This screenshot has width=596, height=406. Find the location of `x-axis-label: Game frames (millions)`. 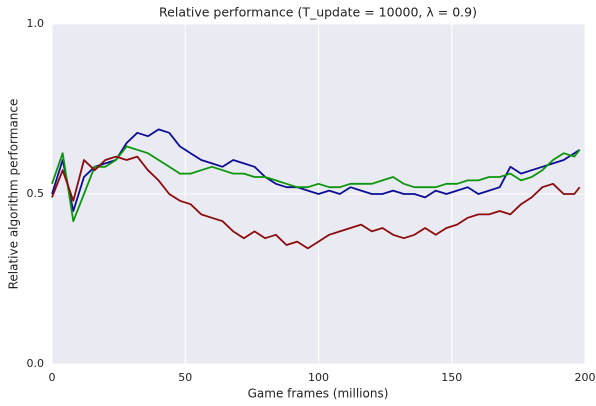

x-axis-label: Game frames (millions) is located at coordinates (318, 394).